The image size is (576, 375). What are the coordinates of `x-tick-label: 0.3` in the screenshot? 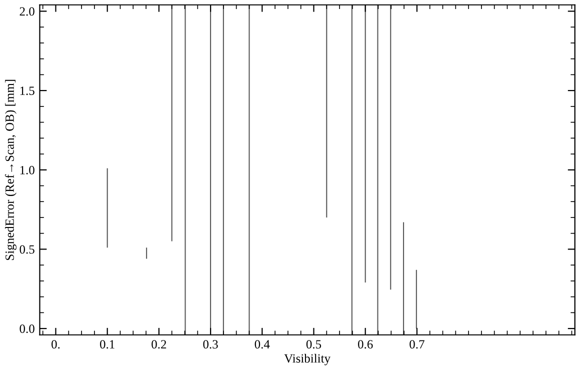 It's located at (210, 344).